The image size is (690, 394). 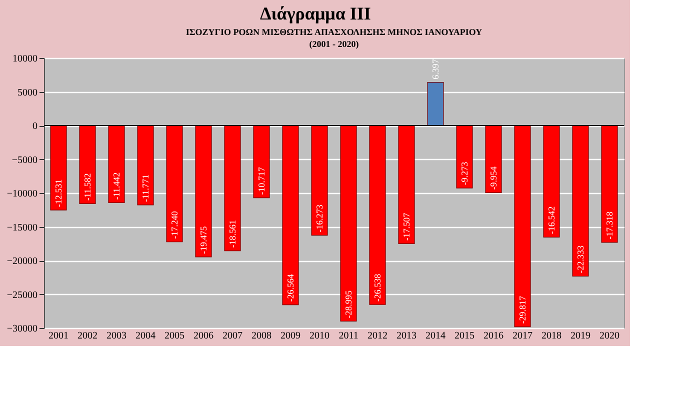 I want to click on data-label: -28.995, so click(x=349, y=304).